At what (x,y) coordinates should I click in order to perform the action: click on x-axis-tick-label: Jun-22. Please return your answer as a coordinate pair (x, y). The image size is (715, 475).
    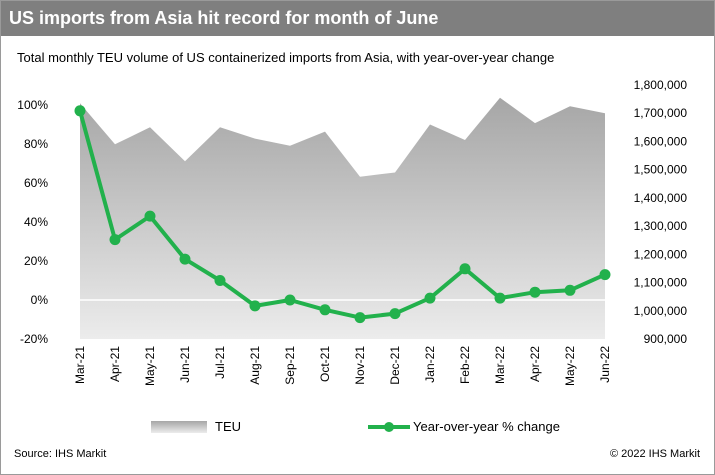
    Looking at the image, I should click on (605, 364).